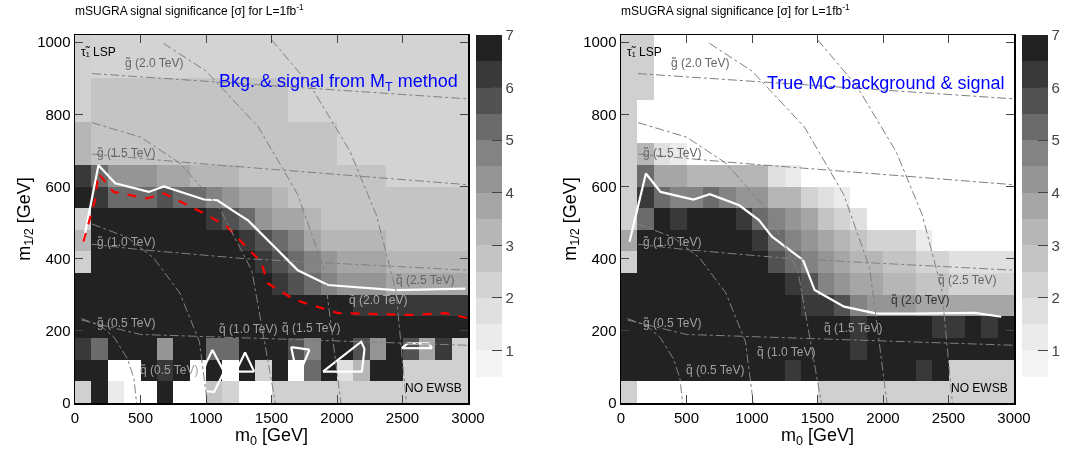 This screenshot has height=451, width=1092. Describe the element at coordinates (338, 82) in the screenshot. I see `annotation: Bkg. & signal from M$_{T}$ method` at that location.